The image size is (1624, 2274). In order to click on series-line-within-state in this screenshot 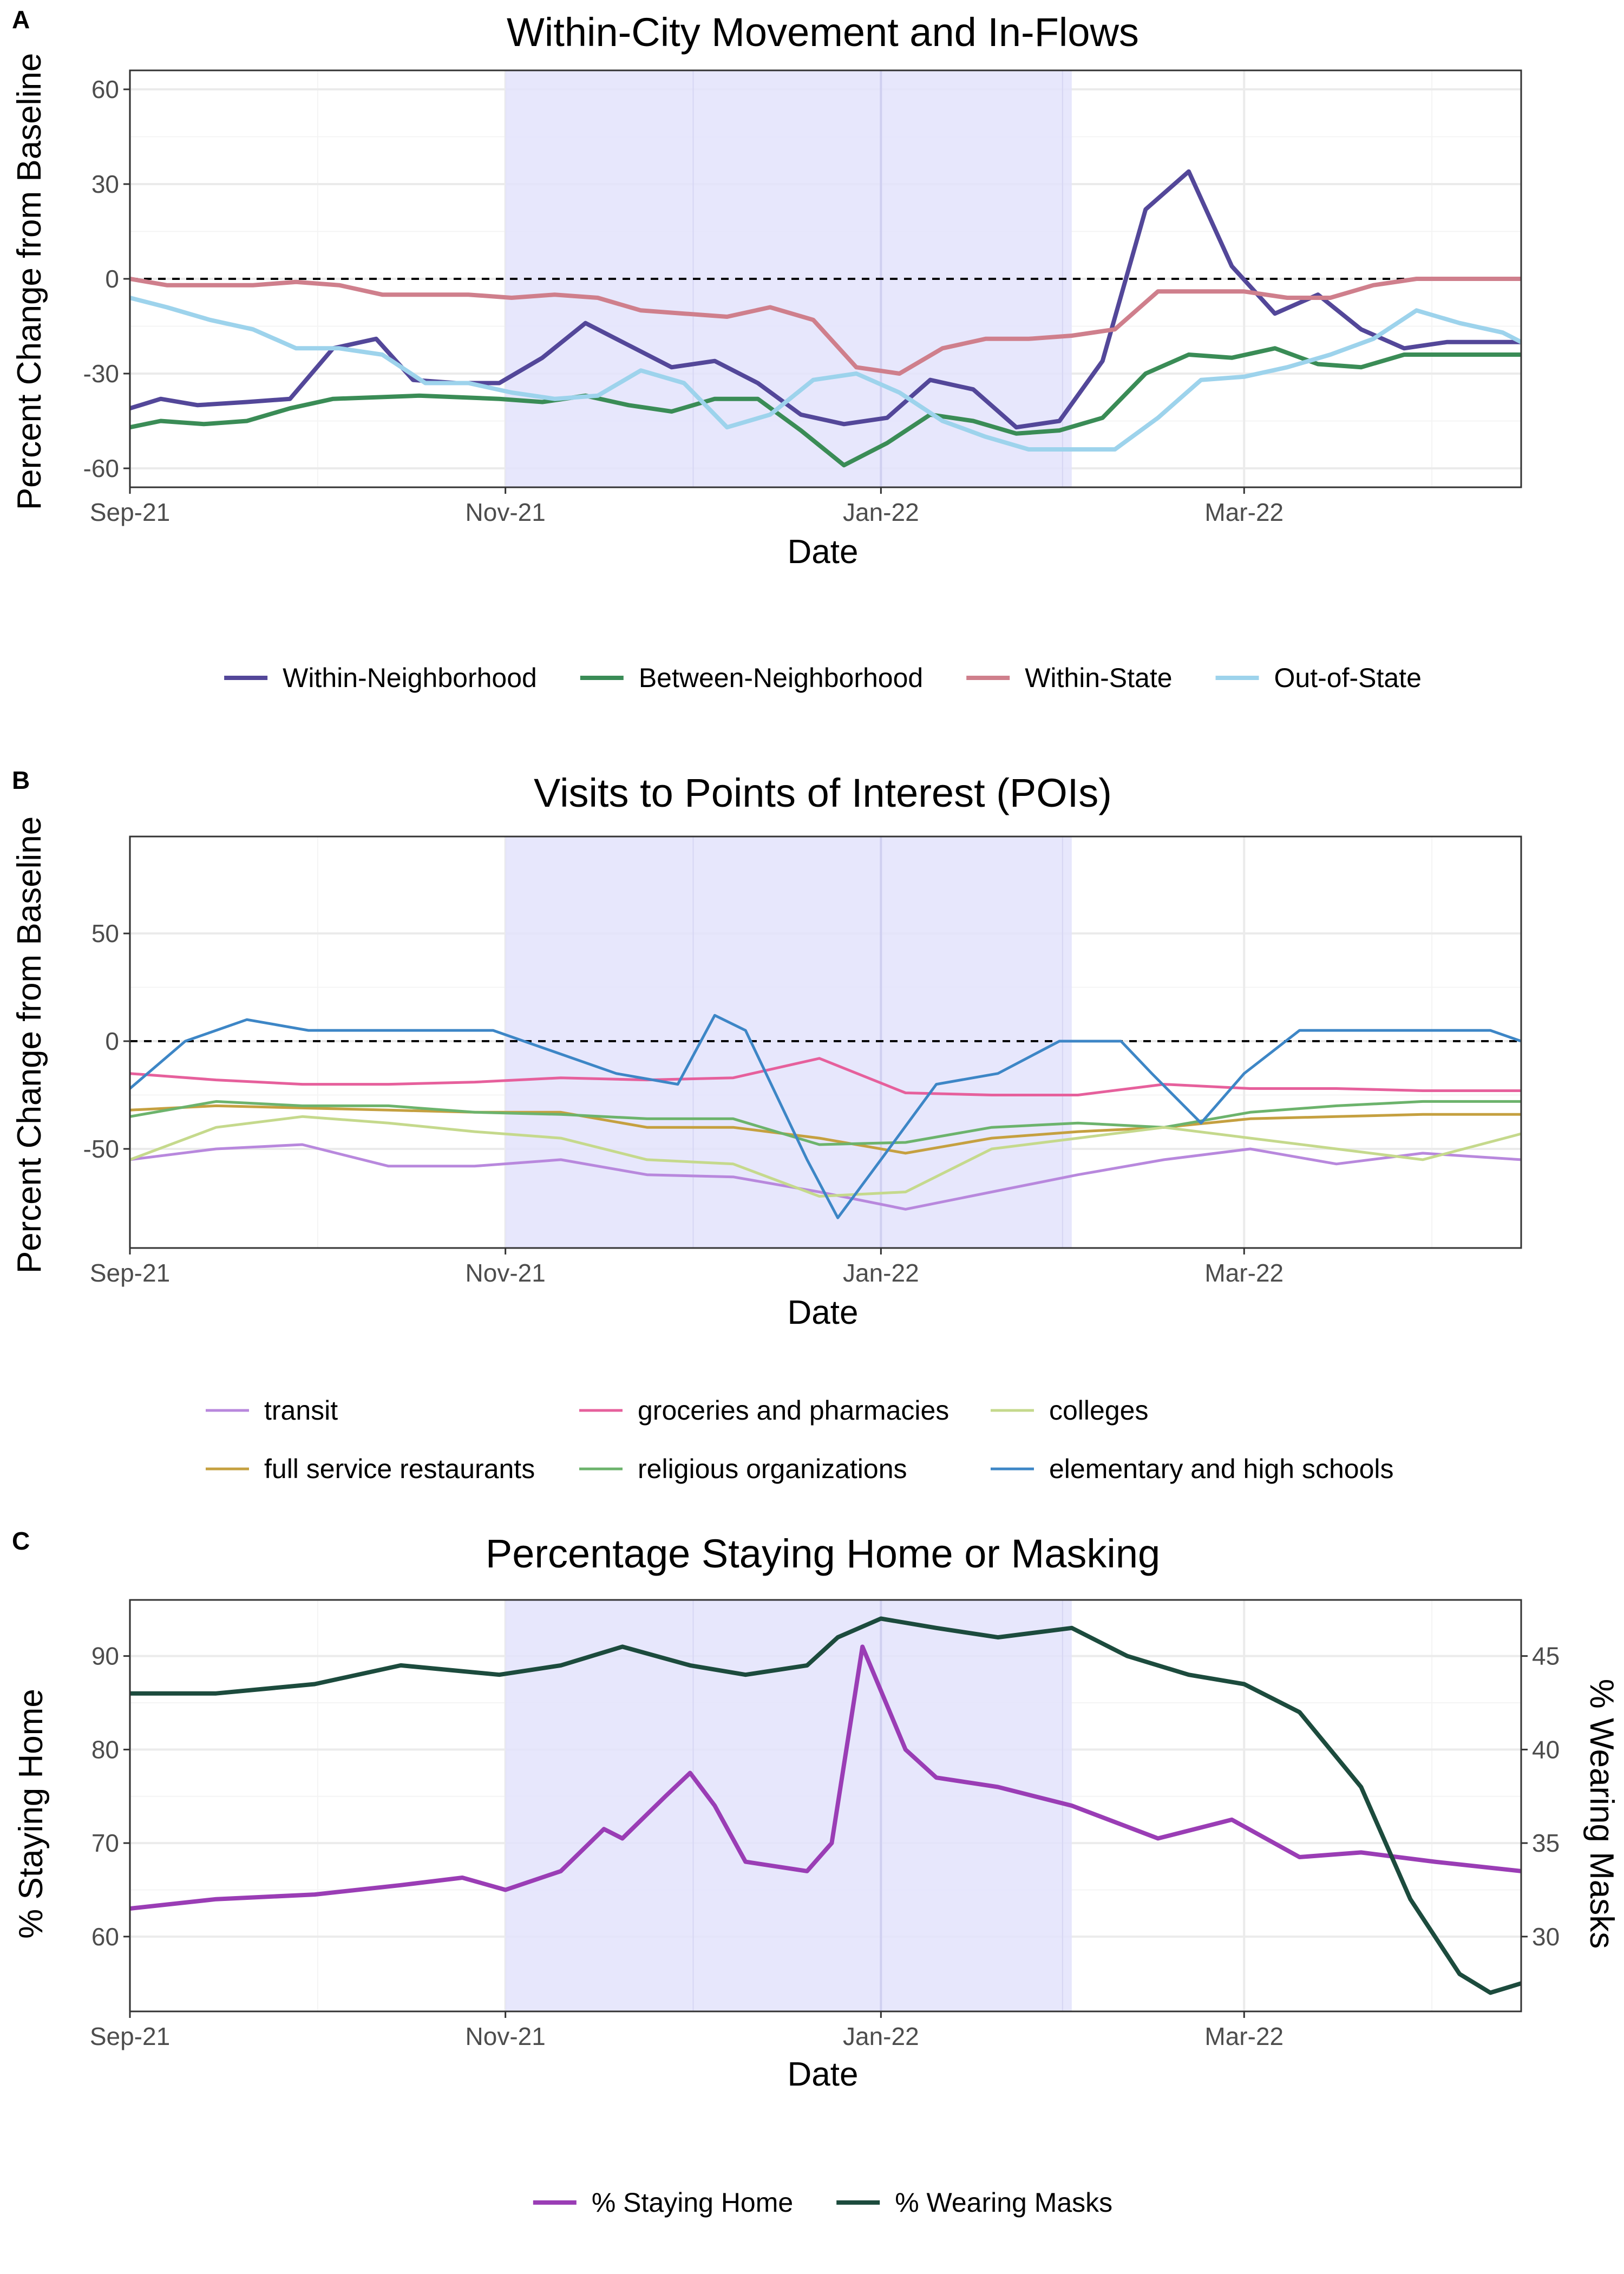, I will do `click(825, 327)`.